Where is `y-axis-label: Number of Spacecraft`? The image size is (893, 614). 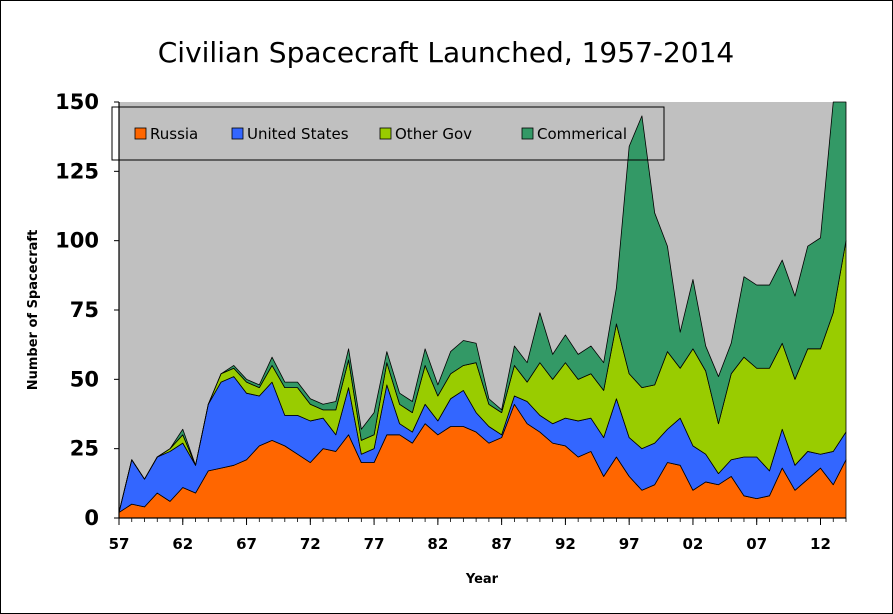
y-axis-label: Number of Spacecraft is located at coordinates (33, 310).